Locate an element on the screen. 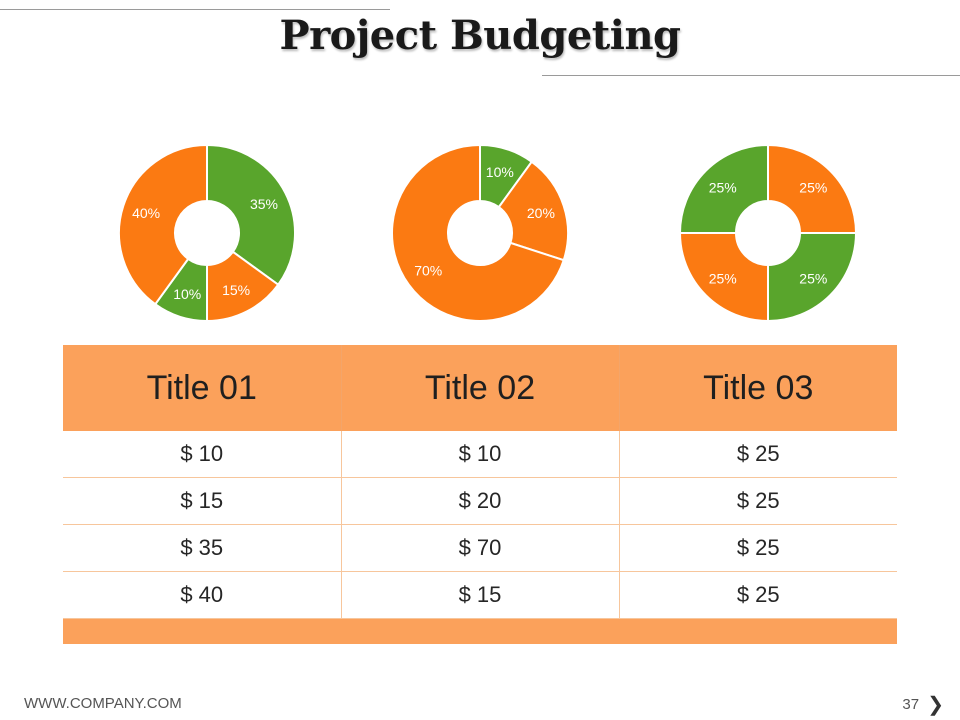 The image size is (960, 720). top-rule-right is located at coordinates (751, 75).